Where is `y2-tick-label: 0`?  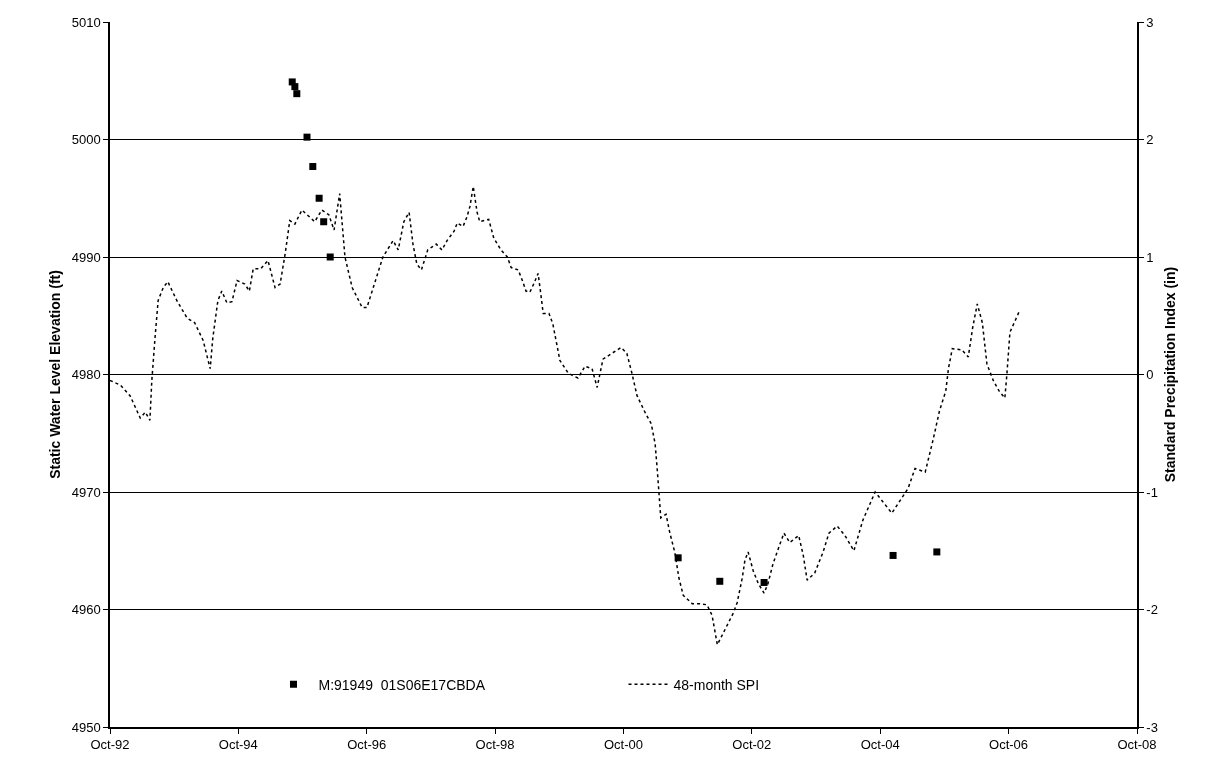 y2-tick-label: 0 is located at coordinates (1150, 375).